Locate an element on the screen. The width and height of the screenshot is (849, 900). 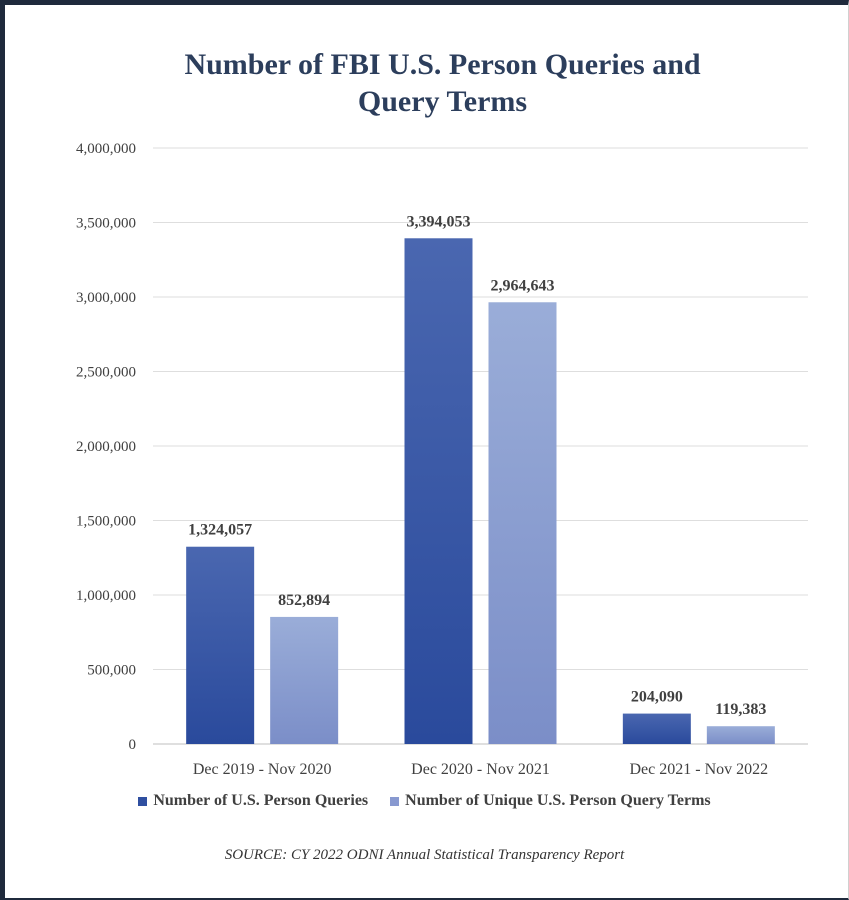
y-tick-label: 0 is located at coordinates (133, 745).